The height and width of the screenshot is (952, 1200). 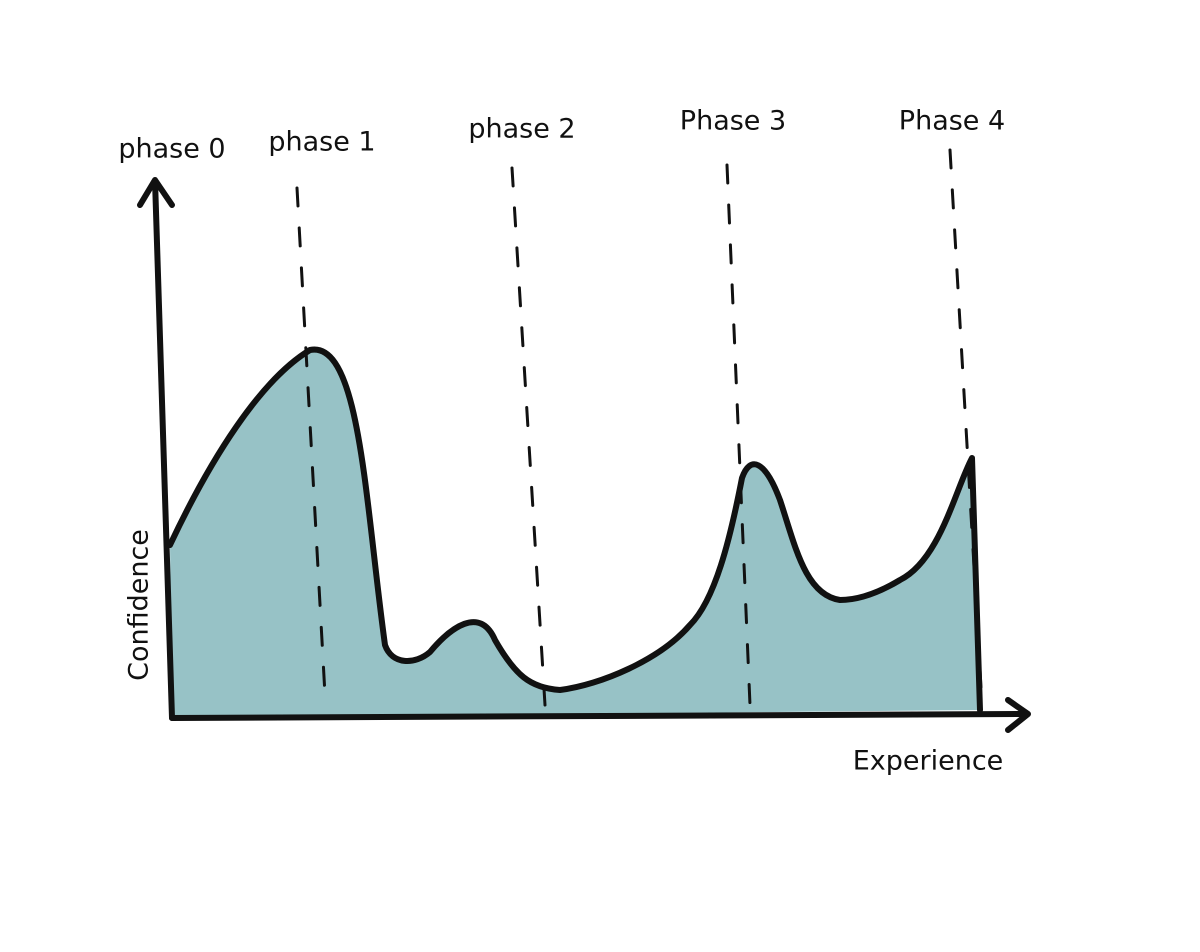 What do you see at coordinates (321, 142) in the screenshot?
I see `phase-label: phase 1` at bounding box center [321, 142].